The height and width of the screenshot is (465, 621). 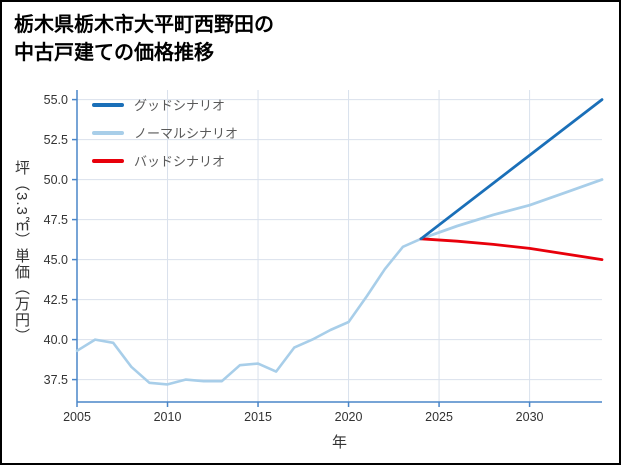 I want to click on y-tick-label: 50.0, so click(x=56, y=180).